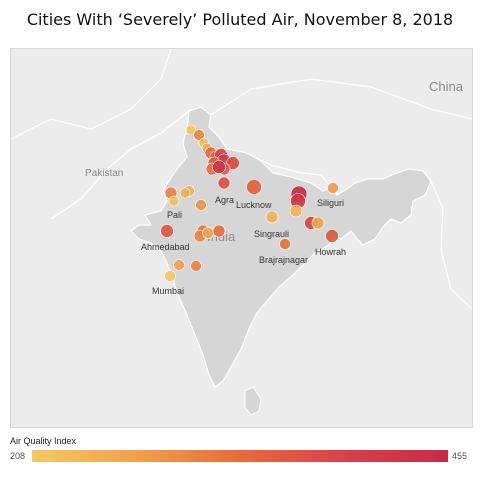 This screenshot has width=480, height=480. What do you see at coordinates (104, 173) in the screenshot?
I see `country-label-pakistan: Pakistan` at bounding box center [104, 173].